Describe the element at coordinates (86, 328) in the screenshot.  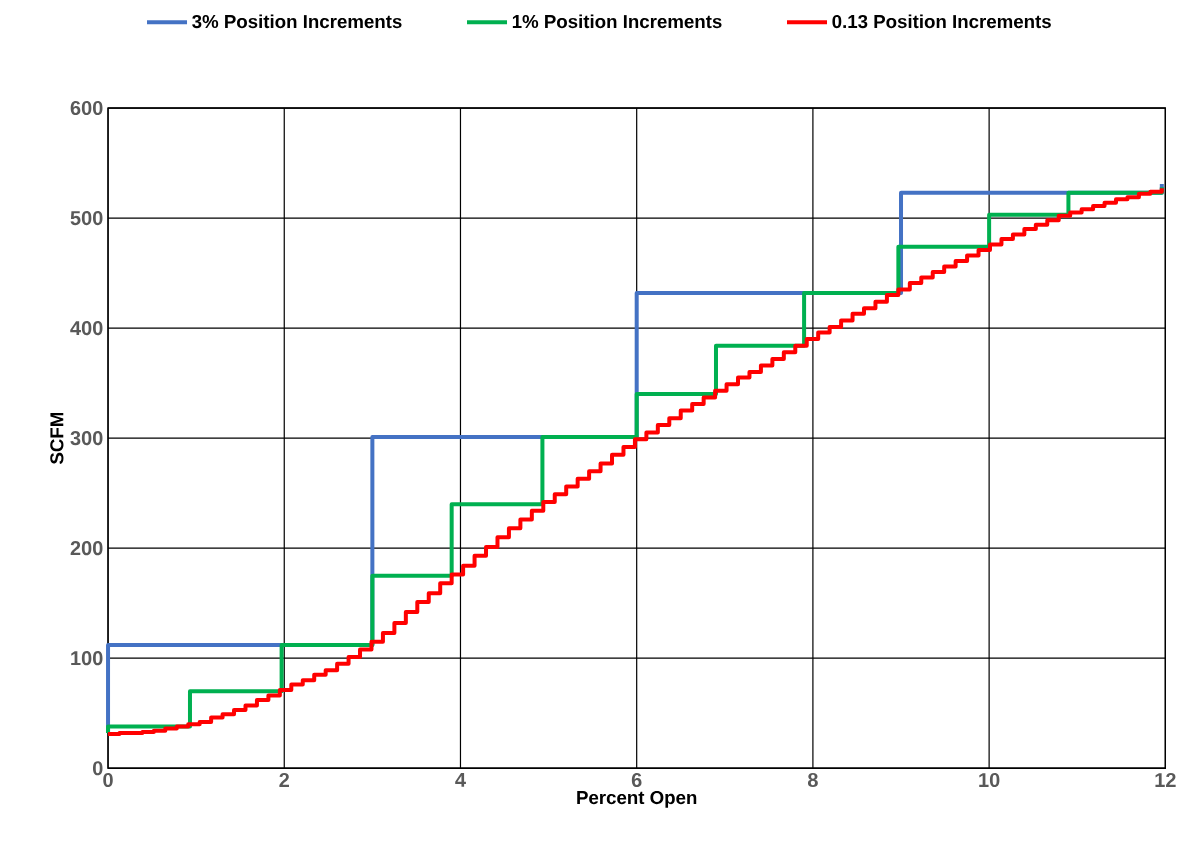
I see `y-tick-label: 400` at that location.